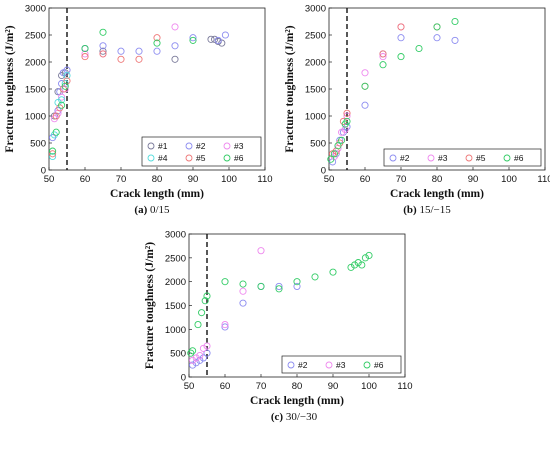 The width and height of the screenshot is (550, 453). Describe the element at coordinates (201, 158) in the screenshot. I see `legend-label: #5` at that location.